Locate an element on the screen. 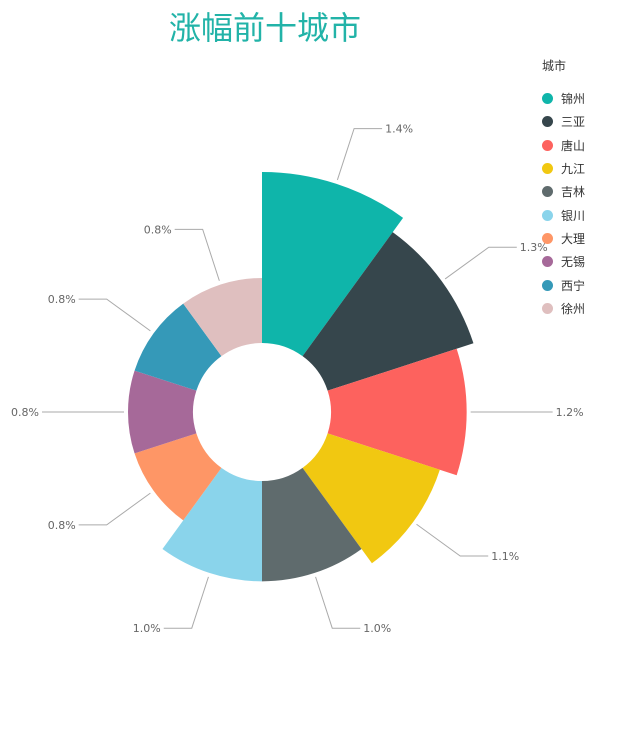 The height and width of the screenshot is (751, 622). legend-item-三亚: 三亚 is located at coordinates (563, 121).